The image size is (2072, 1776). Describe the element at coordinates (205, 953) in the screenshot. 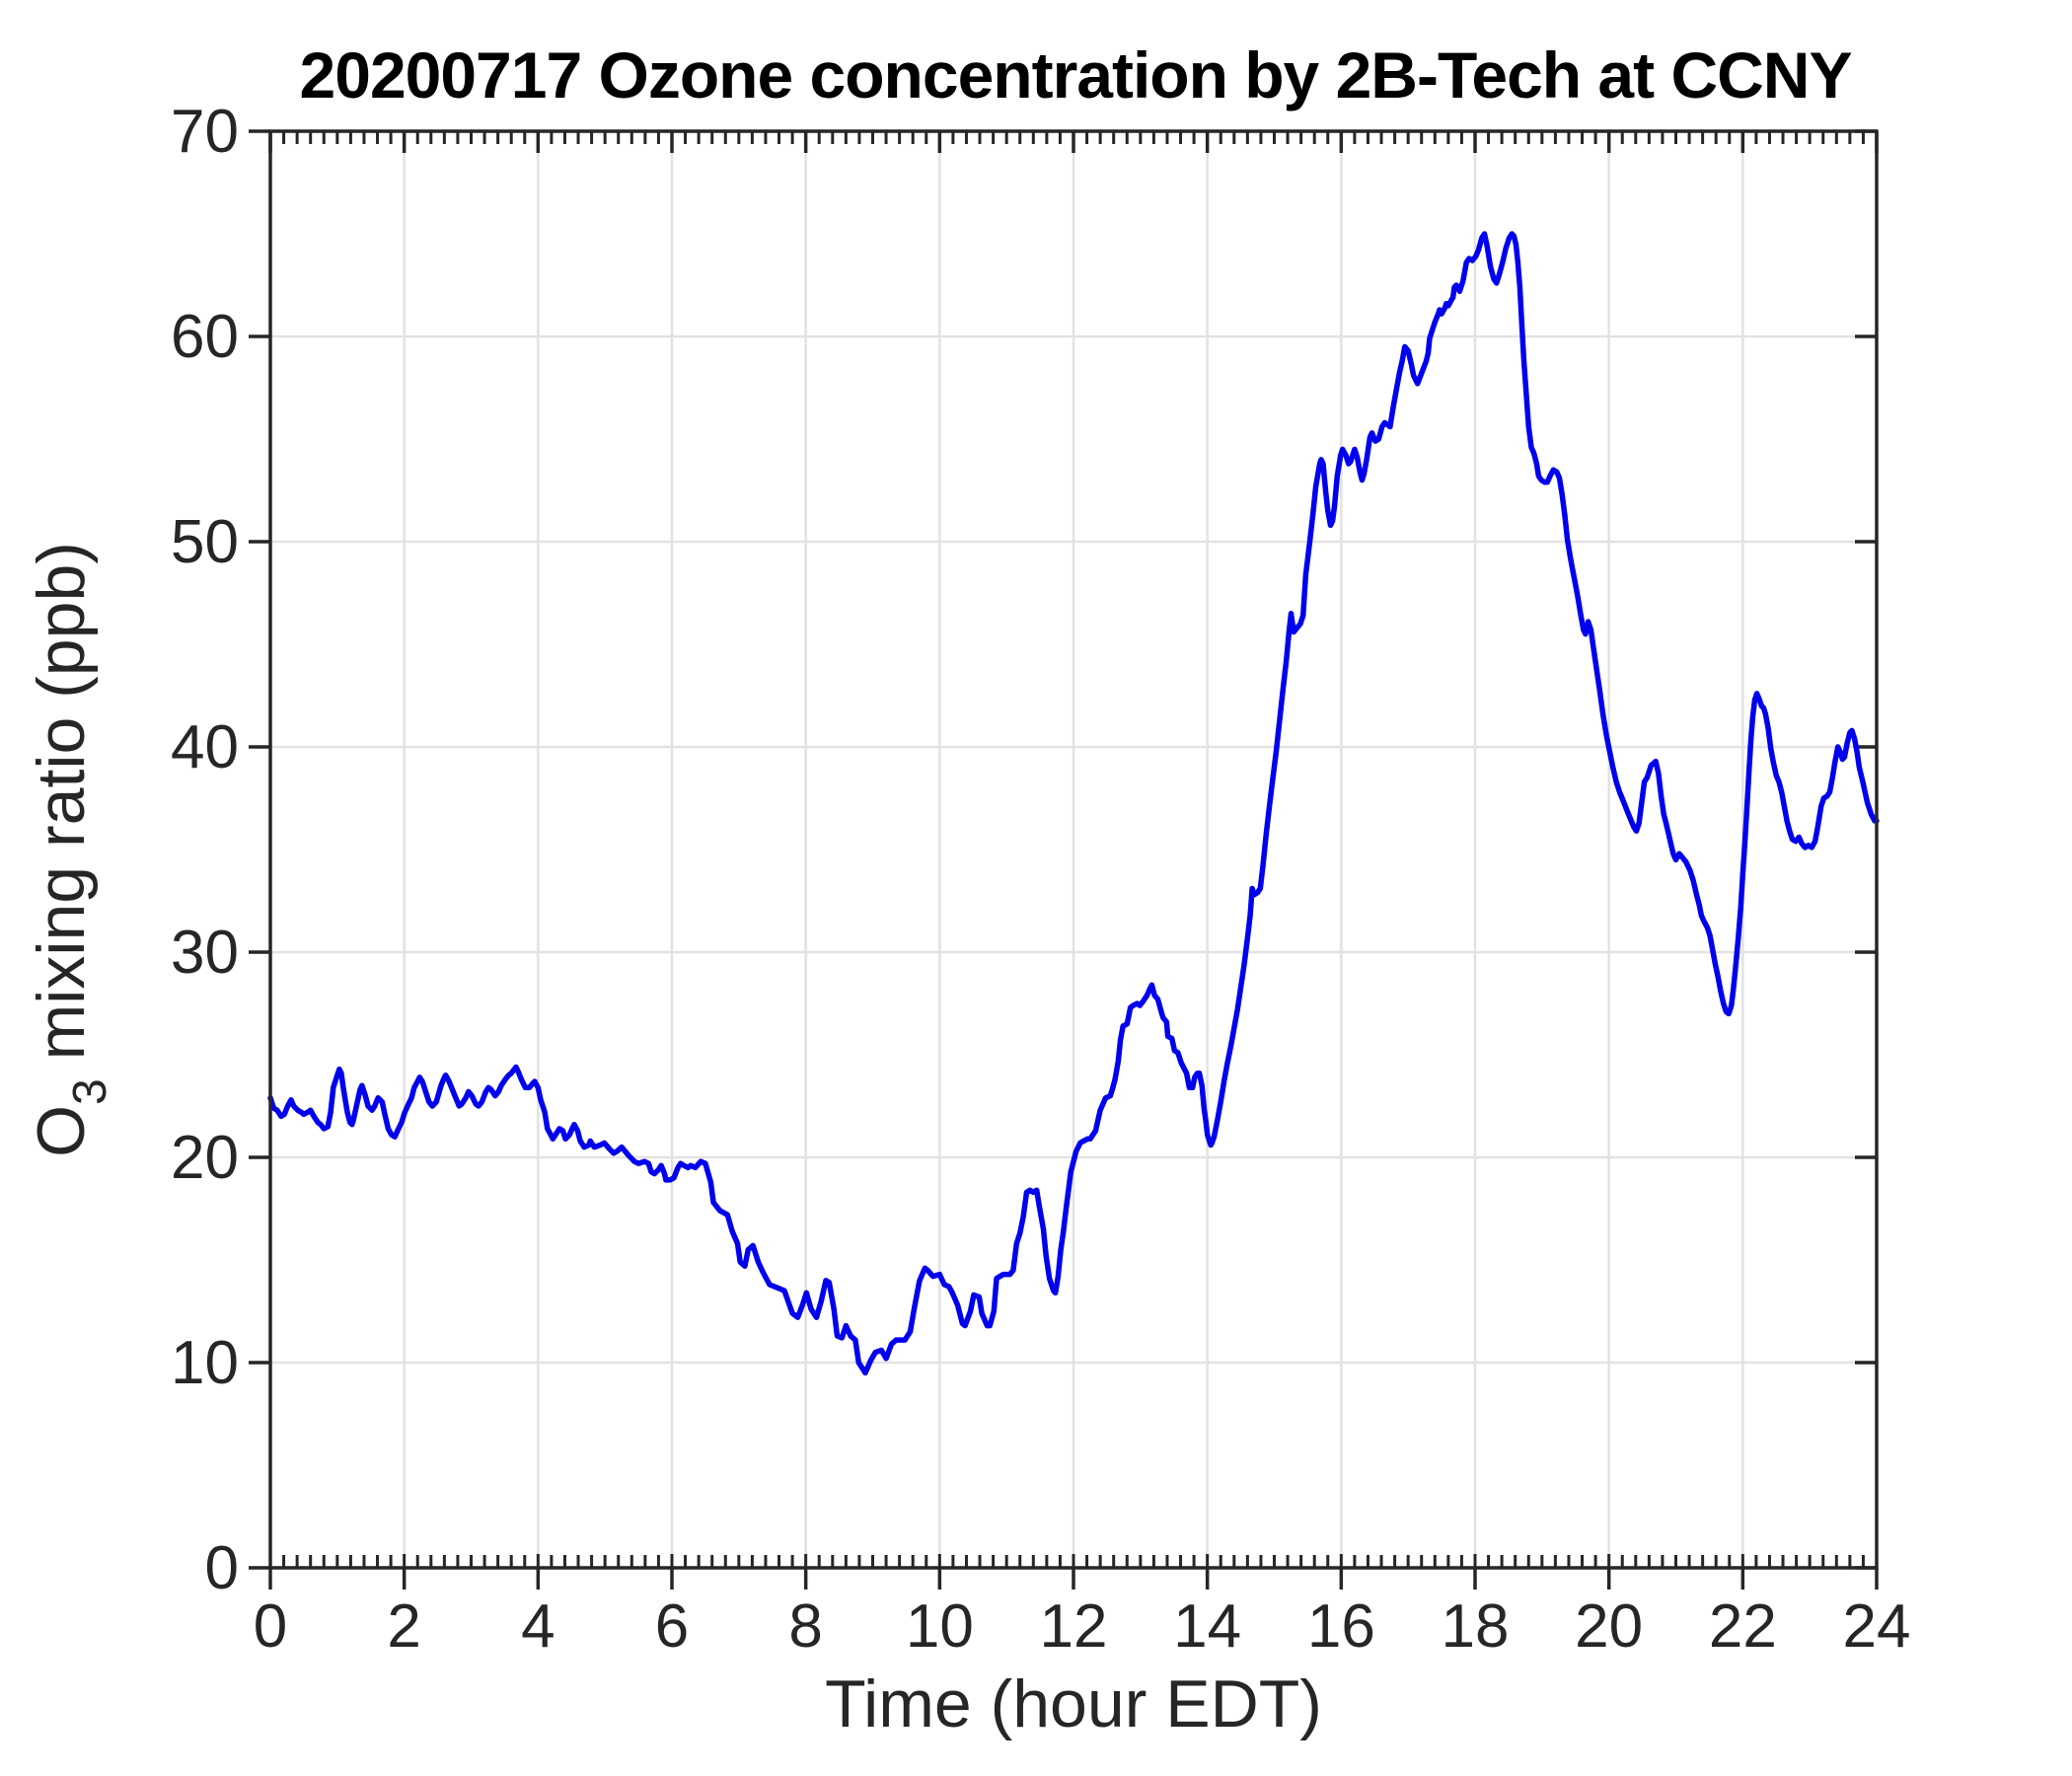

I see `y-tick-label: 30` at that location.